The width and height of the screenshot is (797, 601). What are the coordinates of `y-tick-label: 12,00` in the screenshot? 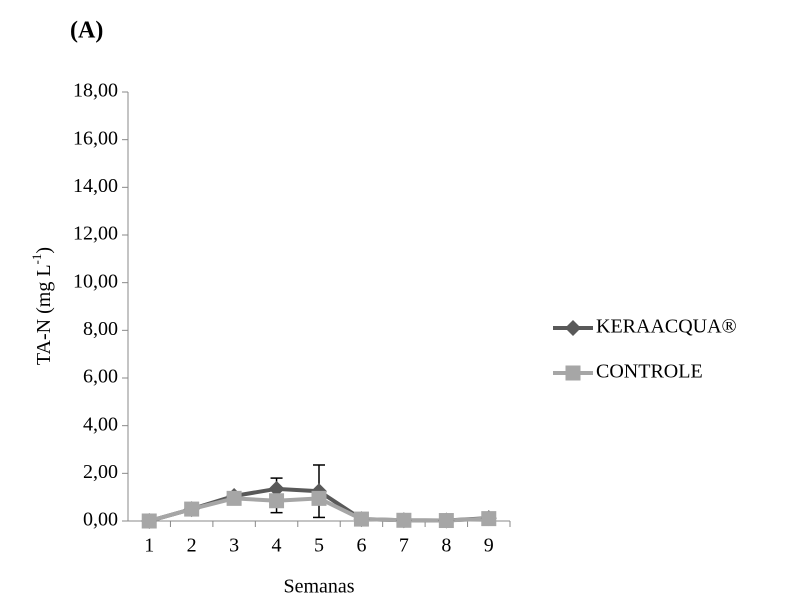 It's located at (95, 234).